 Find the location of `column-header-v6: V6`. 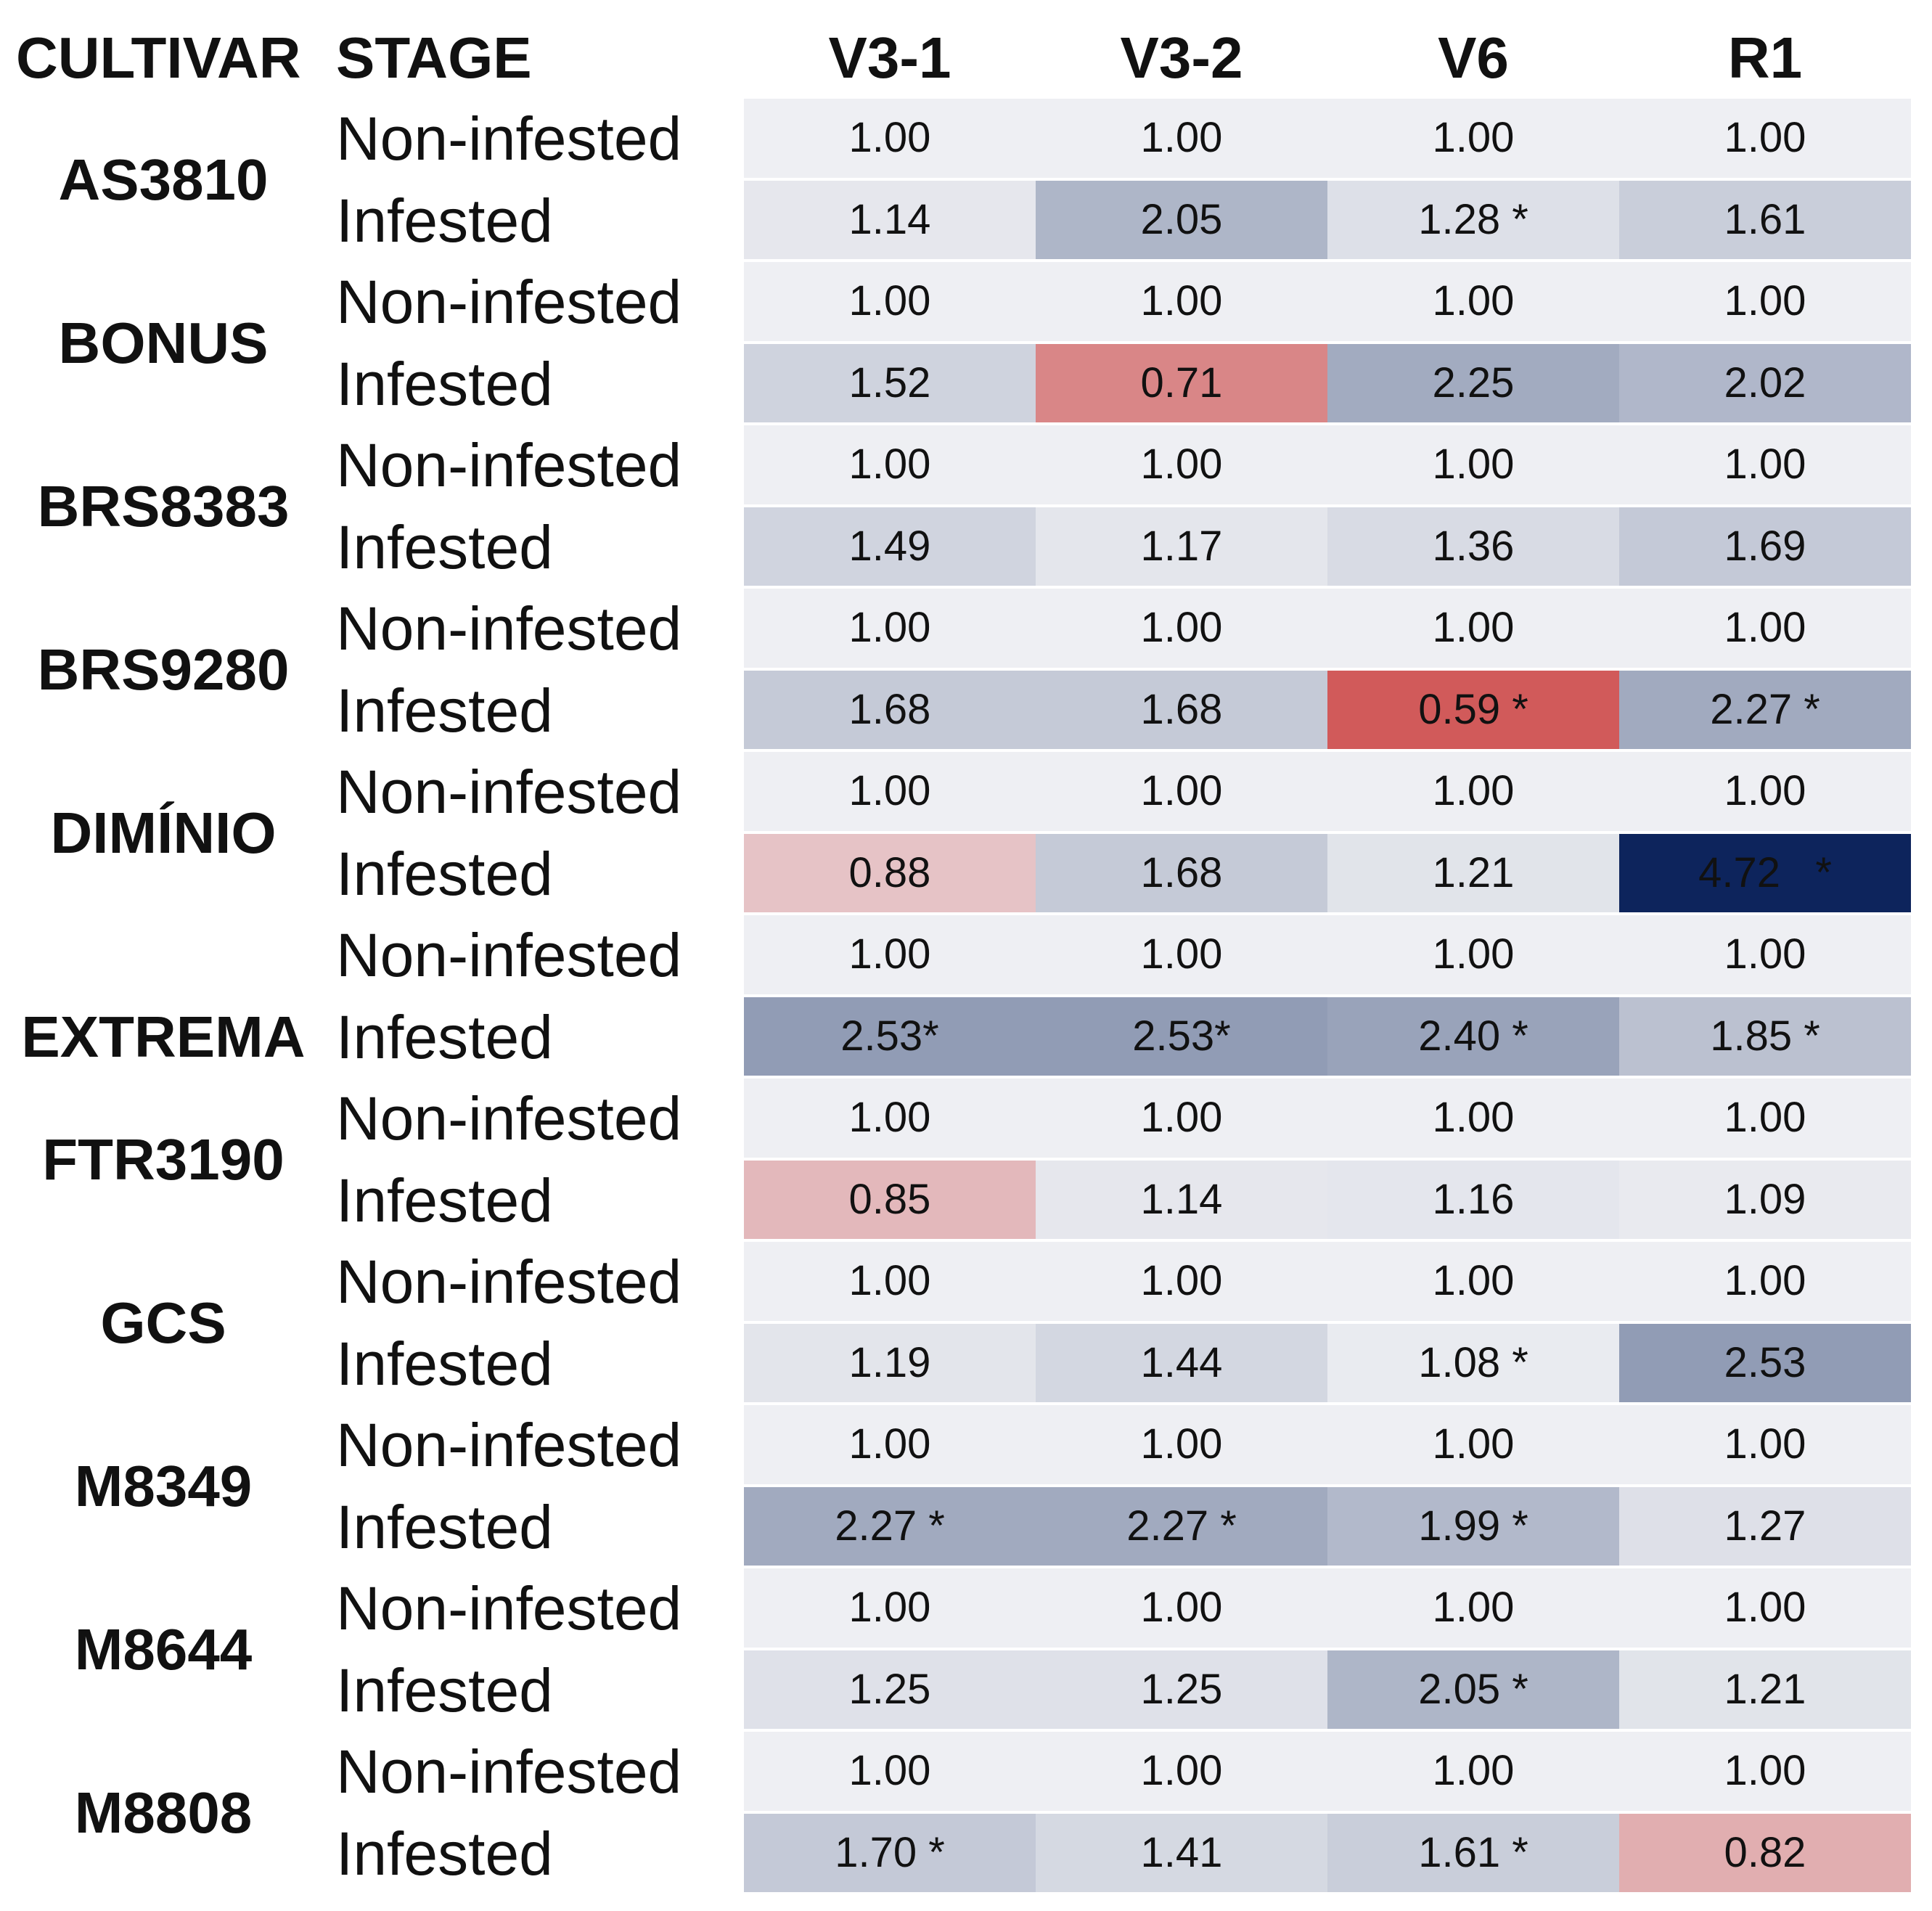

column-header-v6: V6 is located at coordinates (1474, 57).